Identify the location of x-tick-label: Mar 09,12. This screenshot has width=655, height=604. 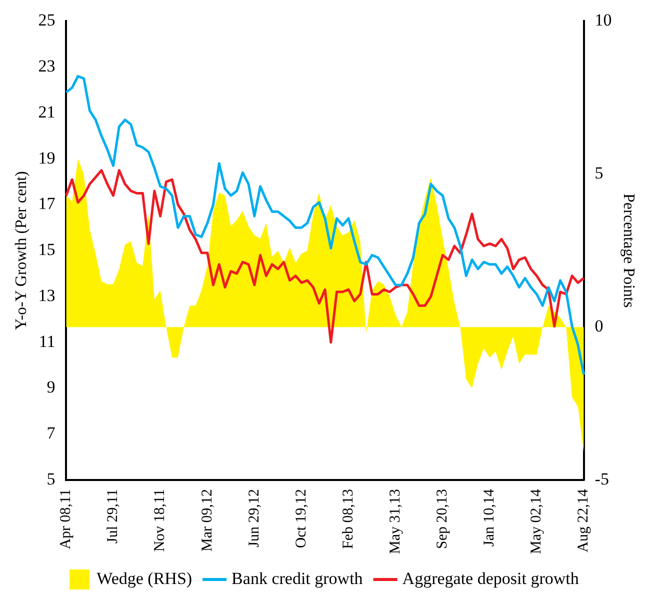
(207, 520).